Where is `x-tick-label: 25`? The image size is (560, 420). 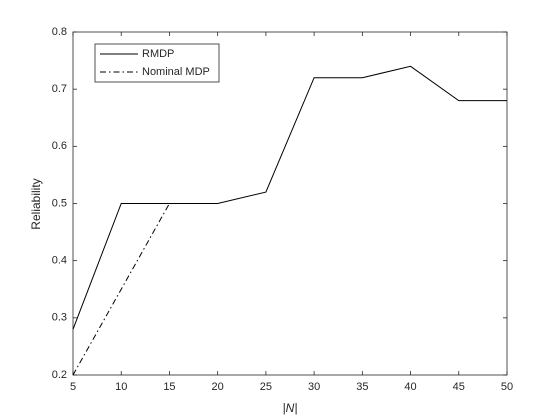 x-tick-label: 25 is located at coordinates (266, 387).